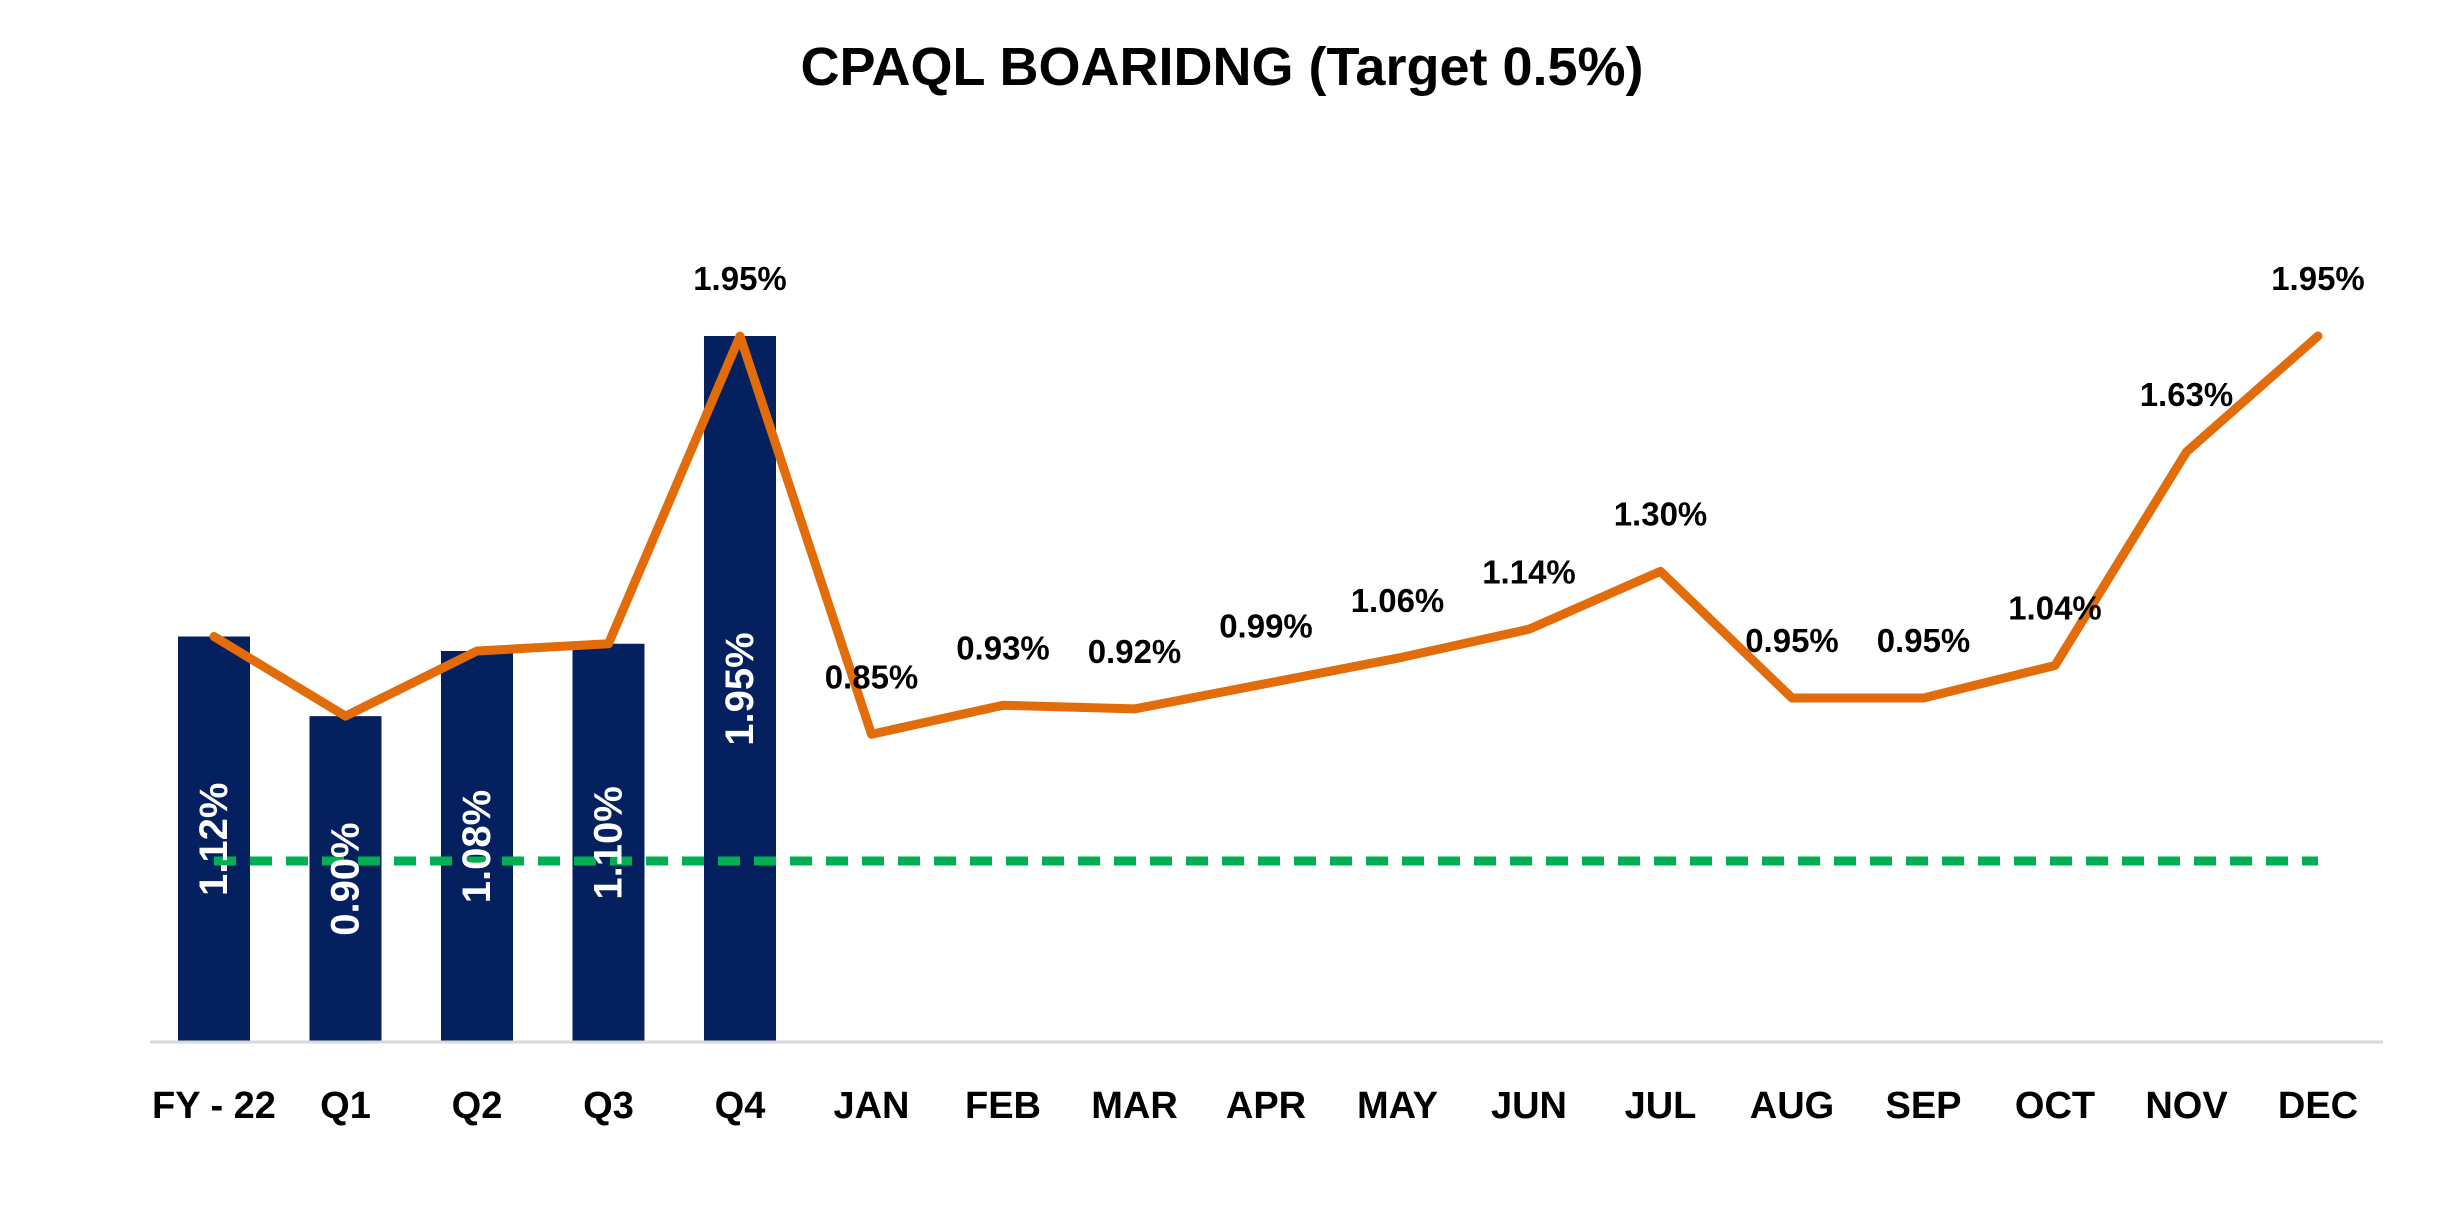 Image resolution: width=2444 pixels, height=1222 pixels. Describe the element at coordinates (872, 676) in the screenshot. I see `line-data-label: 0.85%` at that location.